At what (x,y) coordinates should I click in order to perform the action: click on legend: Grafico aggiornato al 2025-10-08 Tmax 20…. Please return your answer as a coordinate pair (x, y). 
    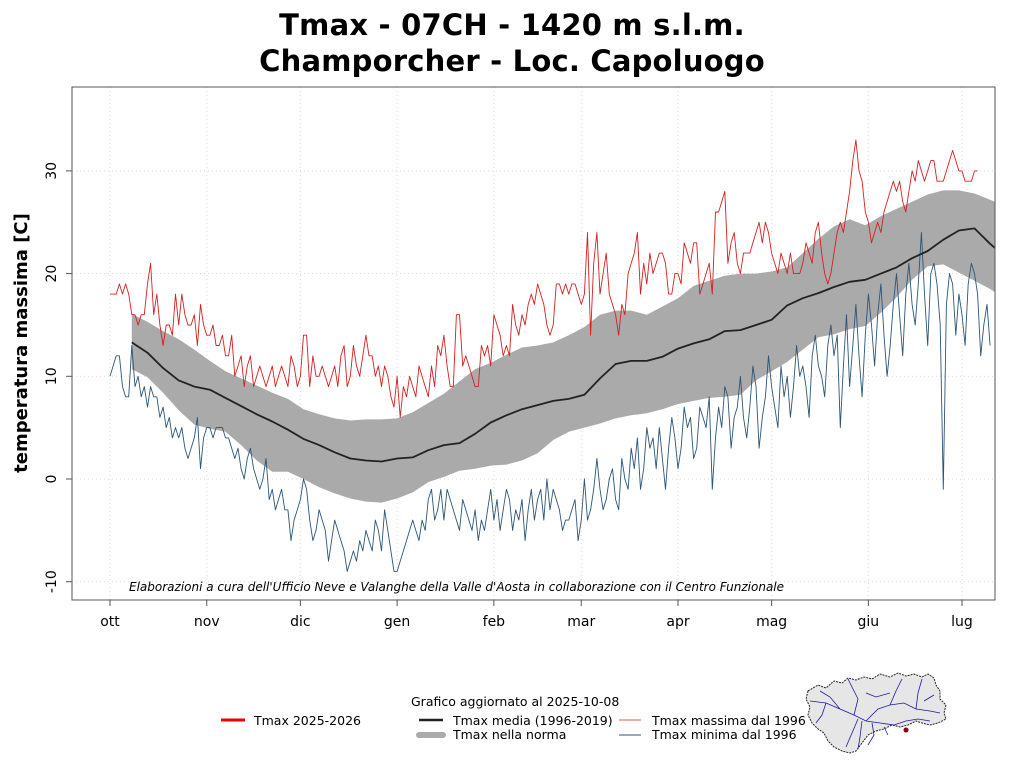
    Looking at the image, I should click on (513, 718).